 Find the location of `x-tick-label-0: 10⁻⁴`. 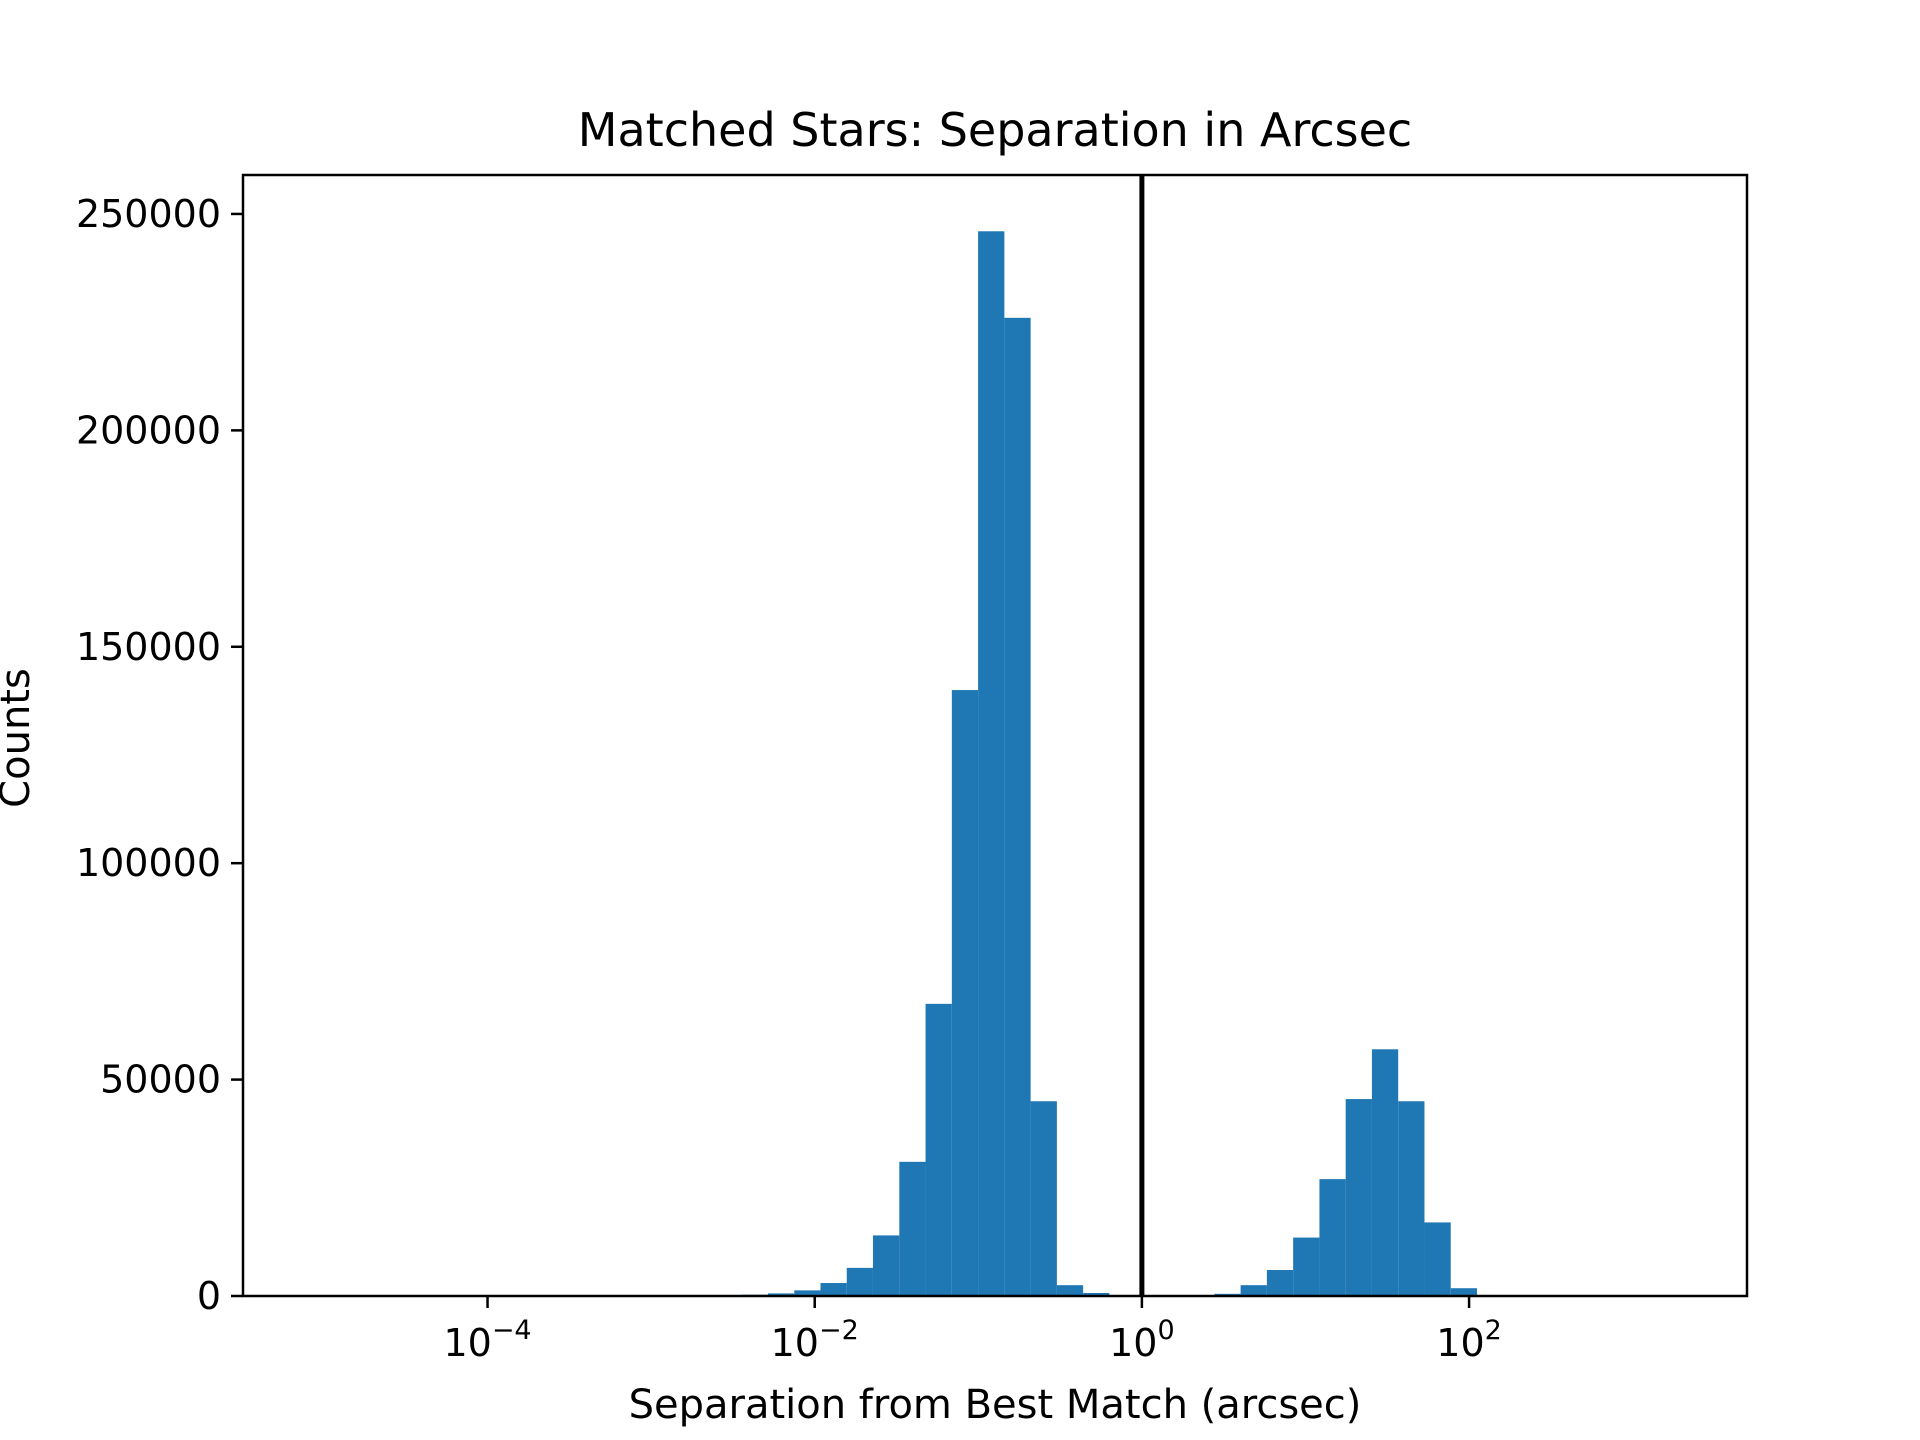

x-tick-label-0: 10⁻⁴ is located at coordinates (487, 1340).